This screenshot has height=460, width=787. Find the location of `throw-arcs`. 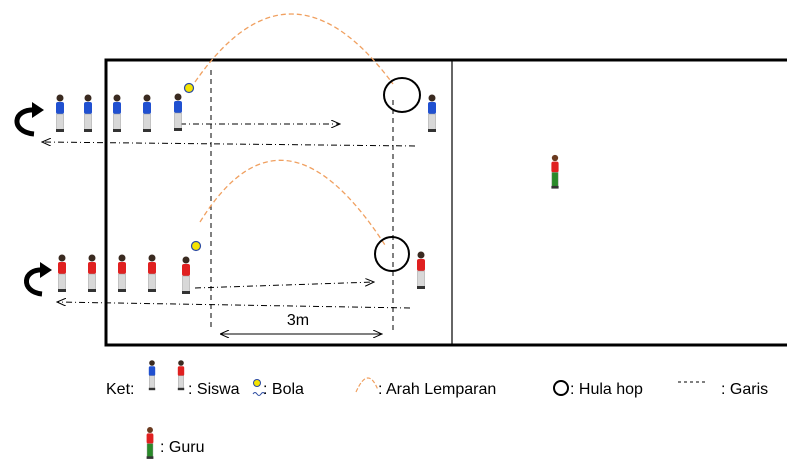

throw-arcs is located at coordinates (294, 129).